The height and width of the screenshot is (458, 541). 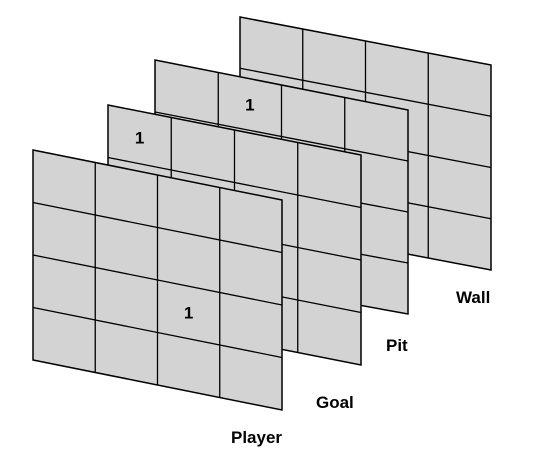 What do you see at coordinates (397, 345) in the screenshot?
I see `layer-label-pit: Pit` at bounding box center [397, 345].